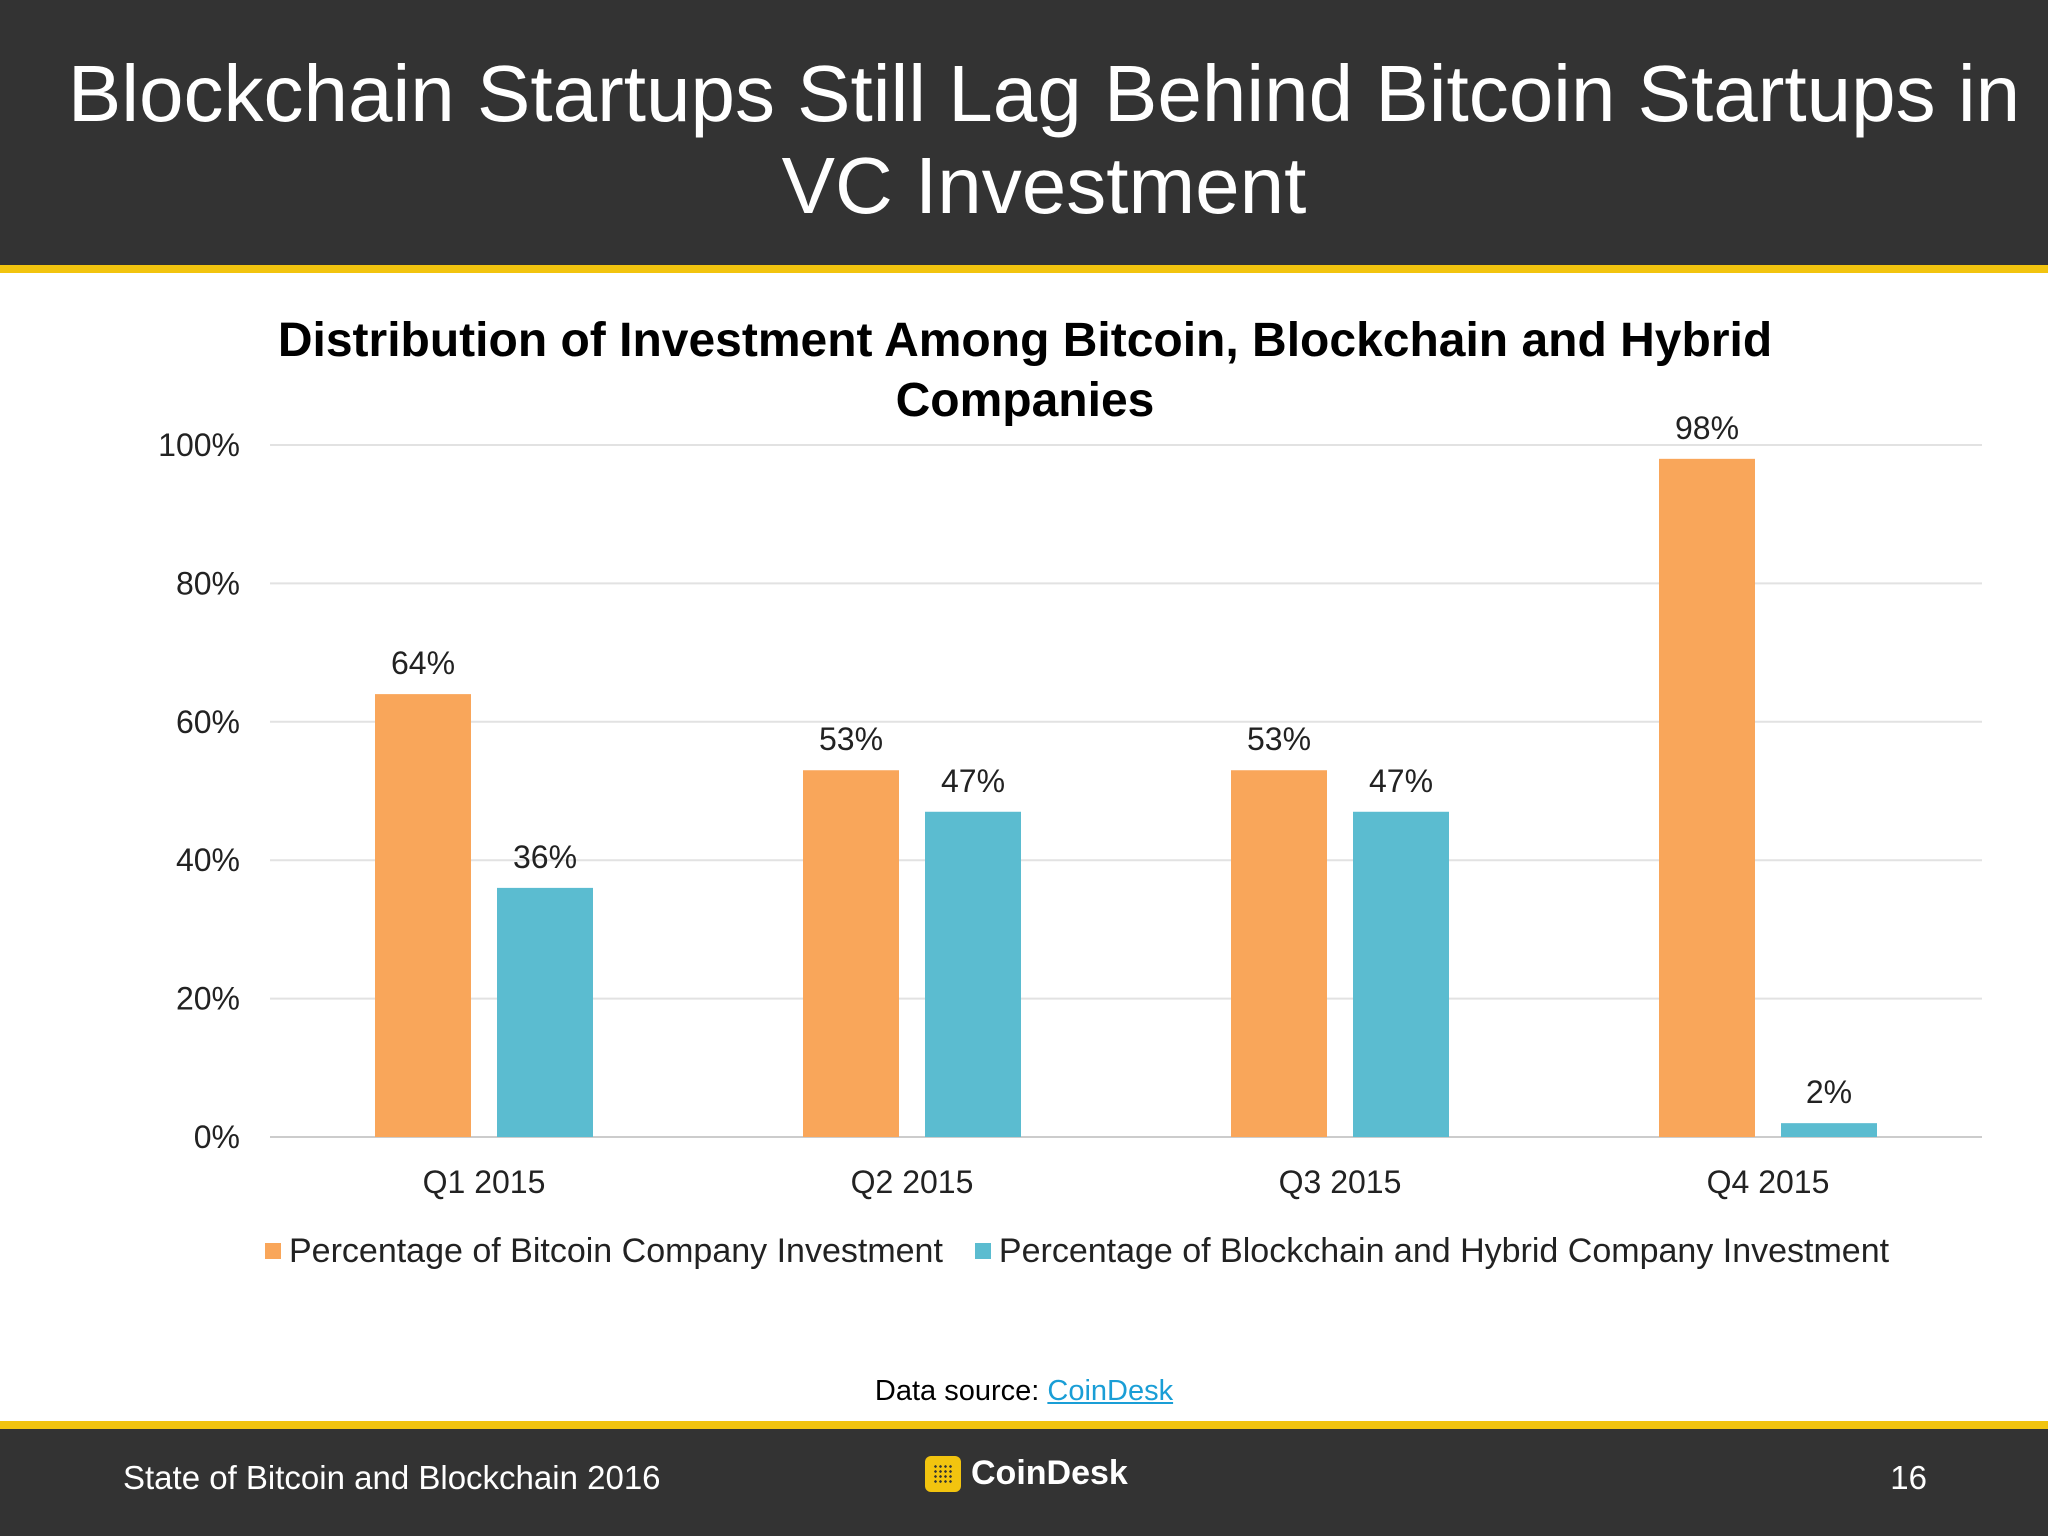  I want to click on legend-swatch-bitcoin, so click(273, 1251).